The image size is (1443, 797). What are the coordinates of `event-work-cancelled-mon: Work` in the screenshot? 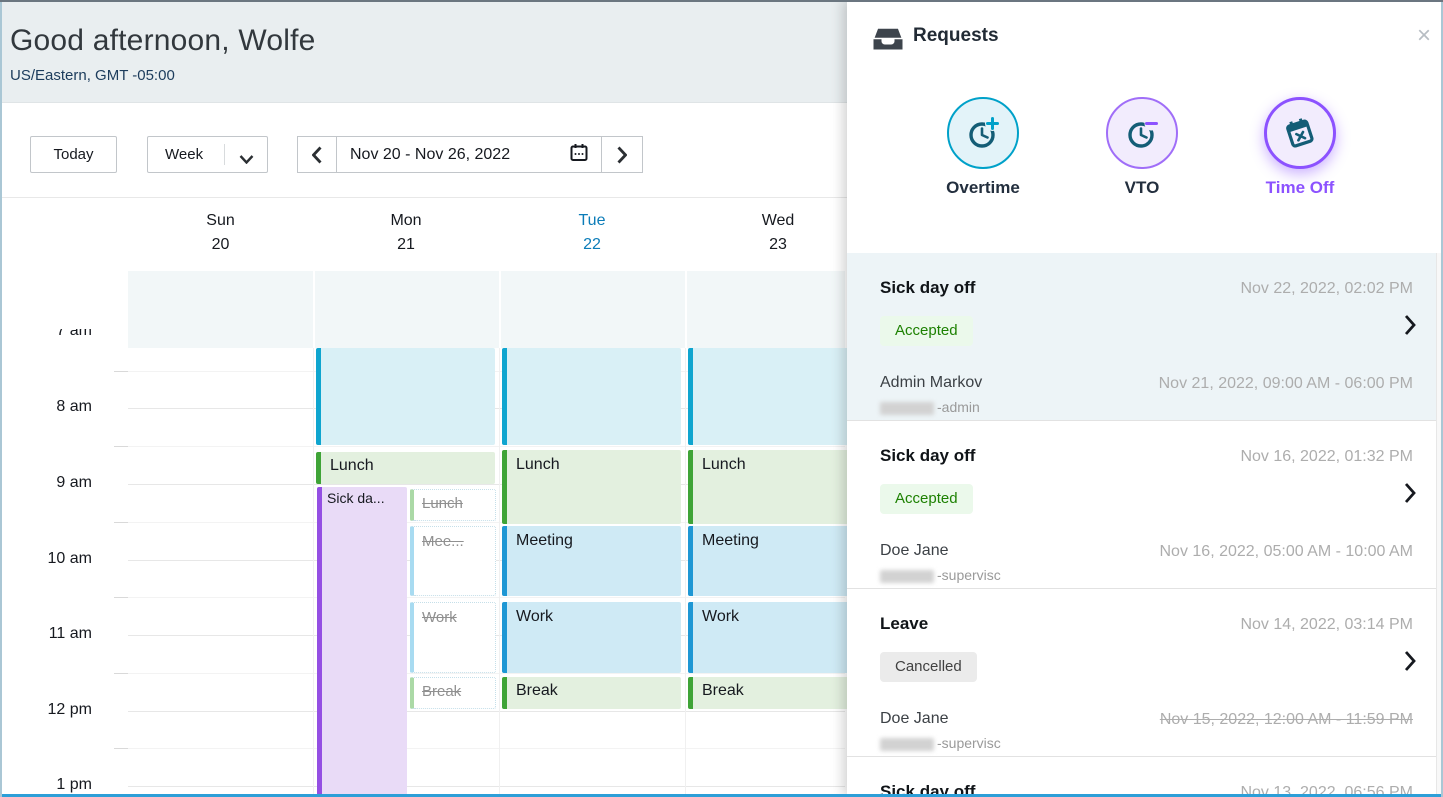 It's located at (453, 637).